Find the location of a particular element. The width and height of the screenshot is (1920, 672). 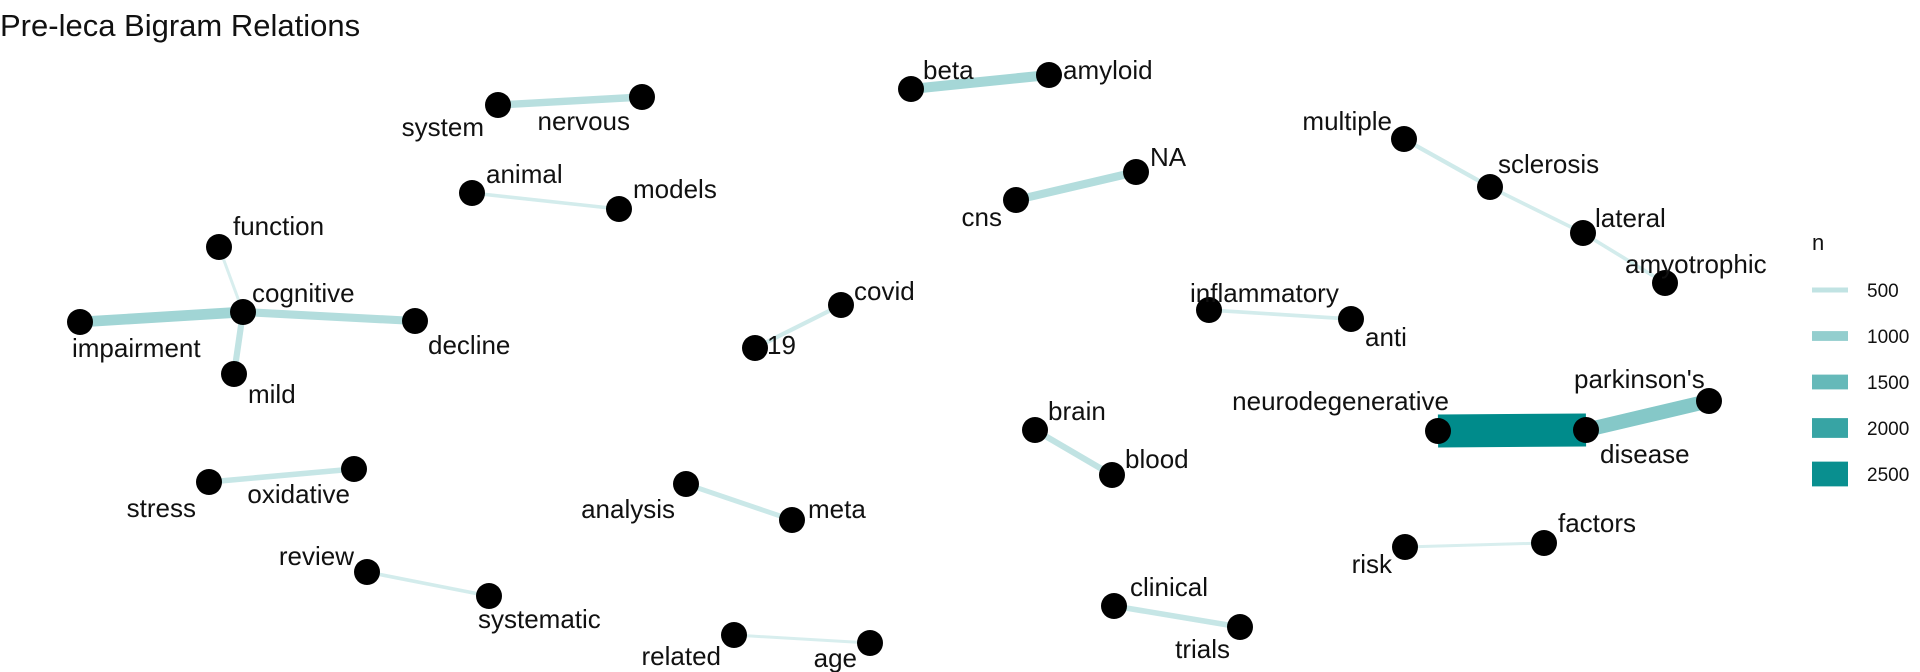

node-label-amyotrophic: amyotrophic is located at coordinates (1696, 264).